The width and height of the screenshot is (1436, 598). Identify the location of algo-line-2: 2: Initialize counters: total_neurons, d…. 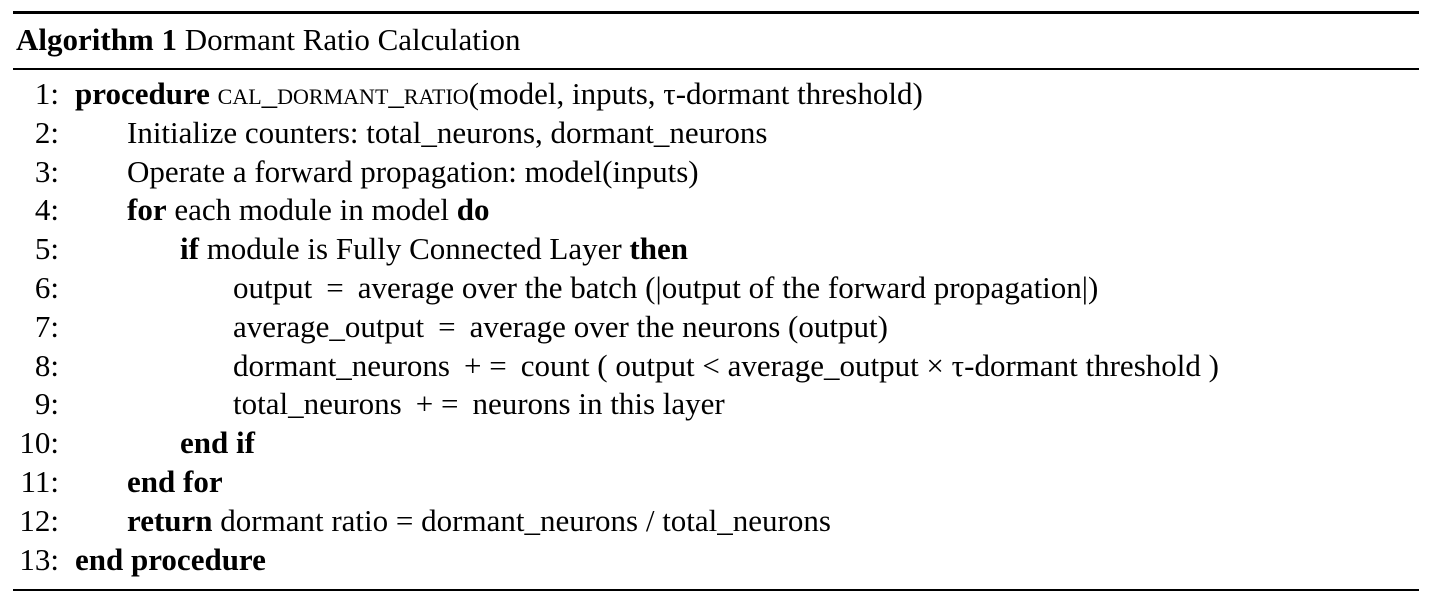
(716, 133).